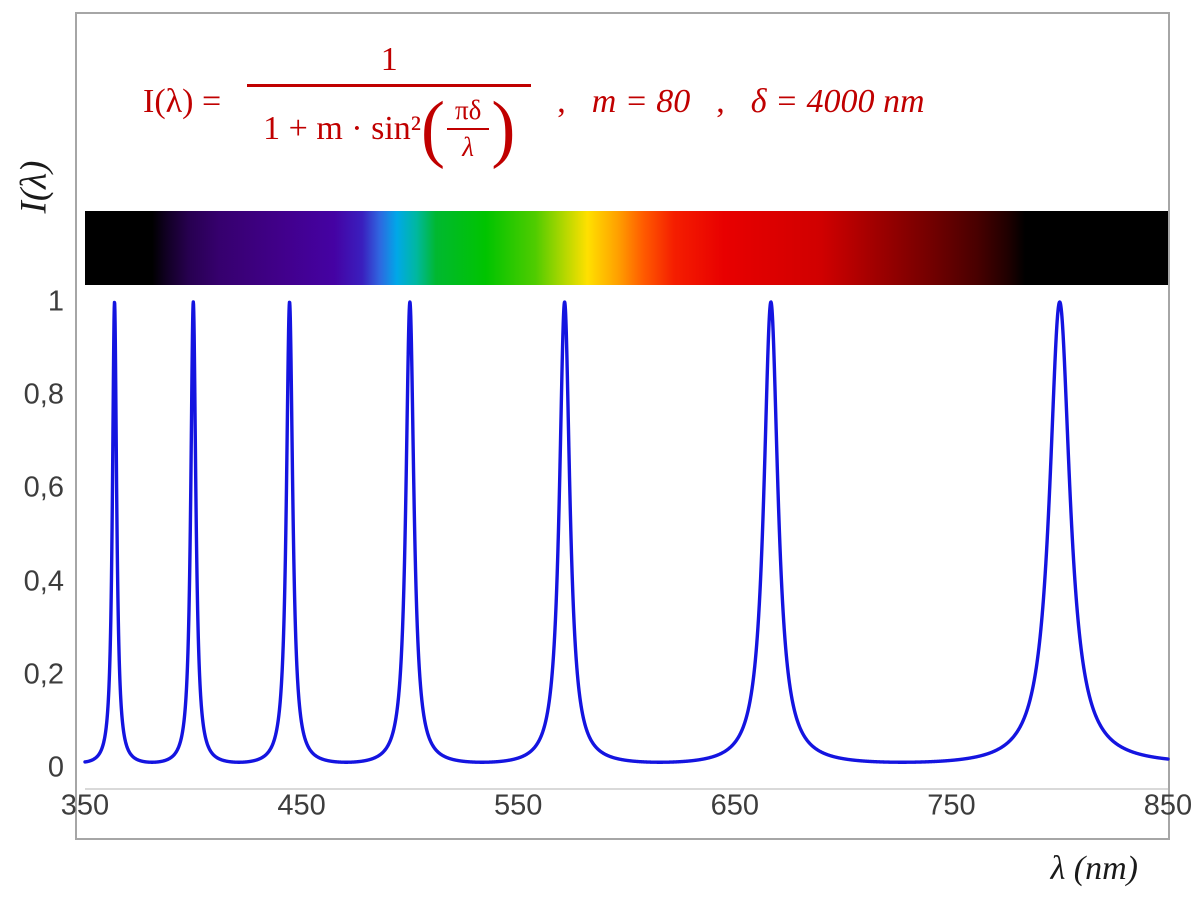 The image size is (1200, 924). What do you see at coordinates (468, 113) in the screenshot?
I see `inner-fraction-numerator: πδ` at bounding box center [468, 113].